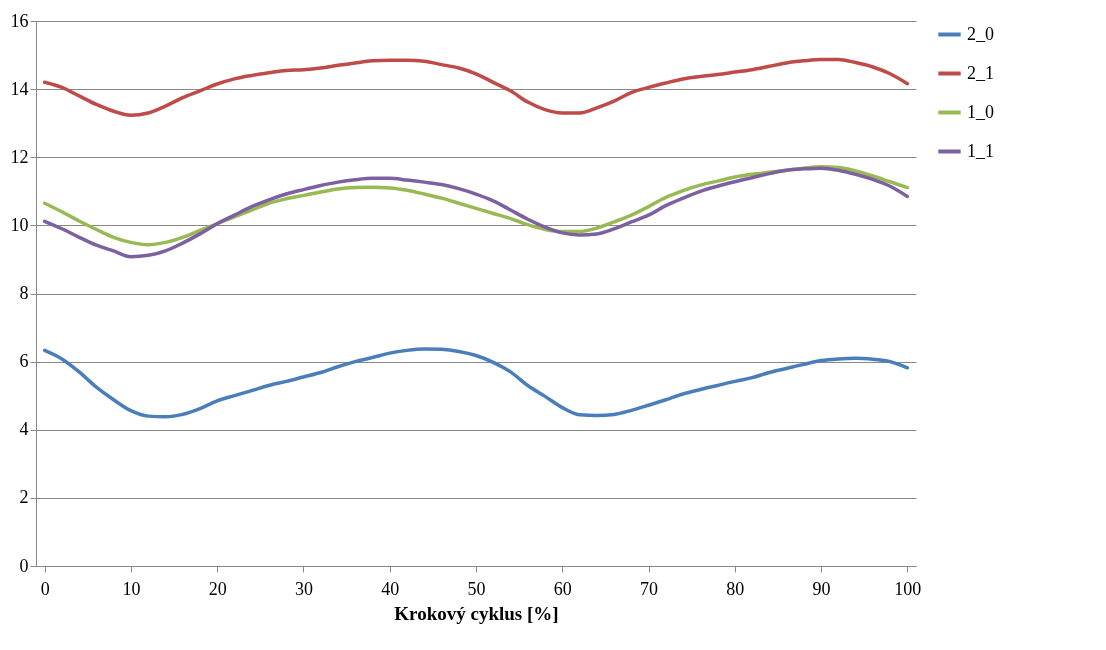  Describe the element at coordinates (980, 72) in the screenshot. I see `legend-label: 2_1` at that location.